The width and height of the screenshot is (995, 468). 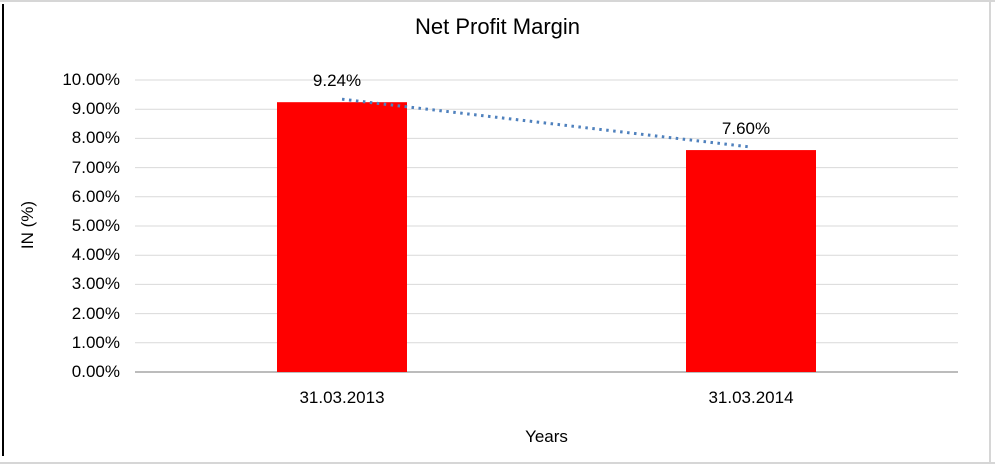 I want to click on y-tick-label: 8.00%, so click(x=95, y=138).